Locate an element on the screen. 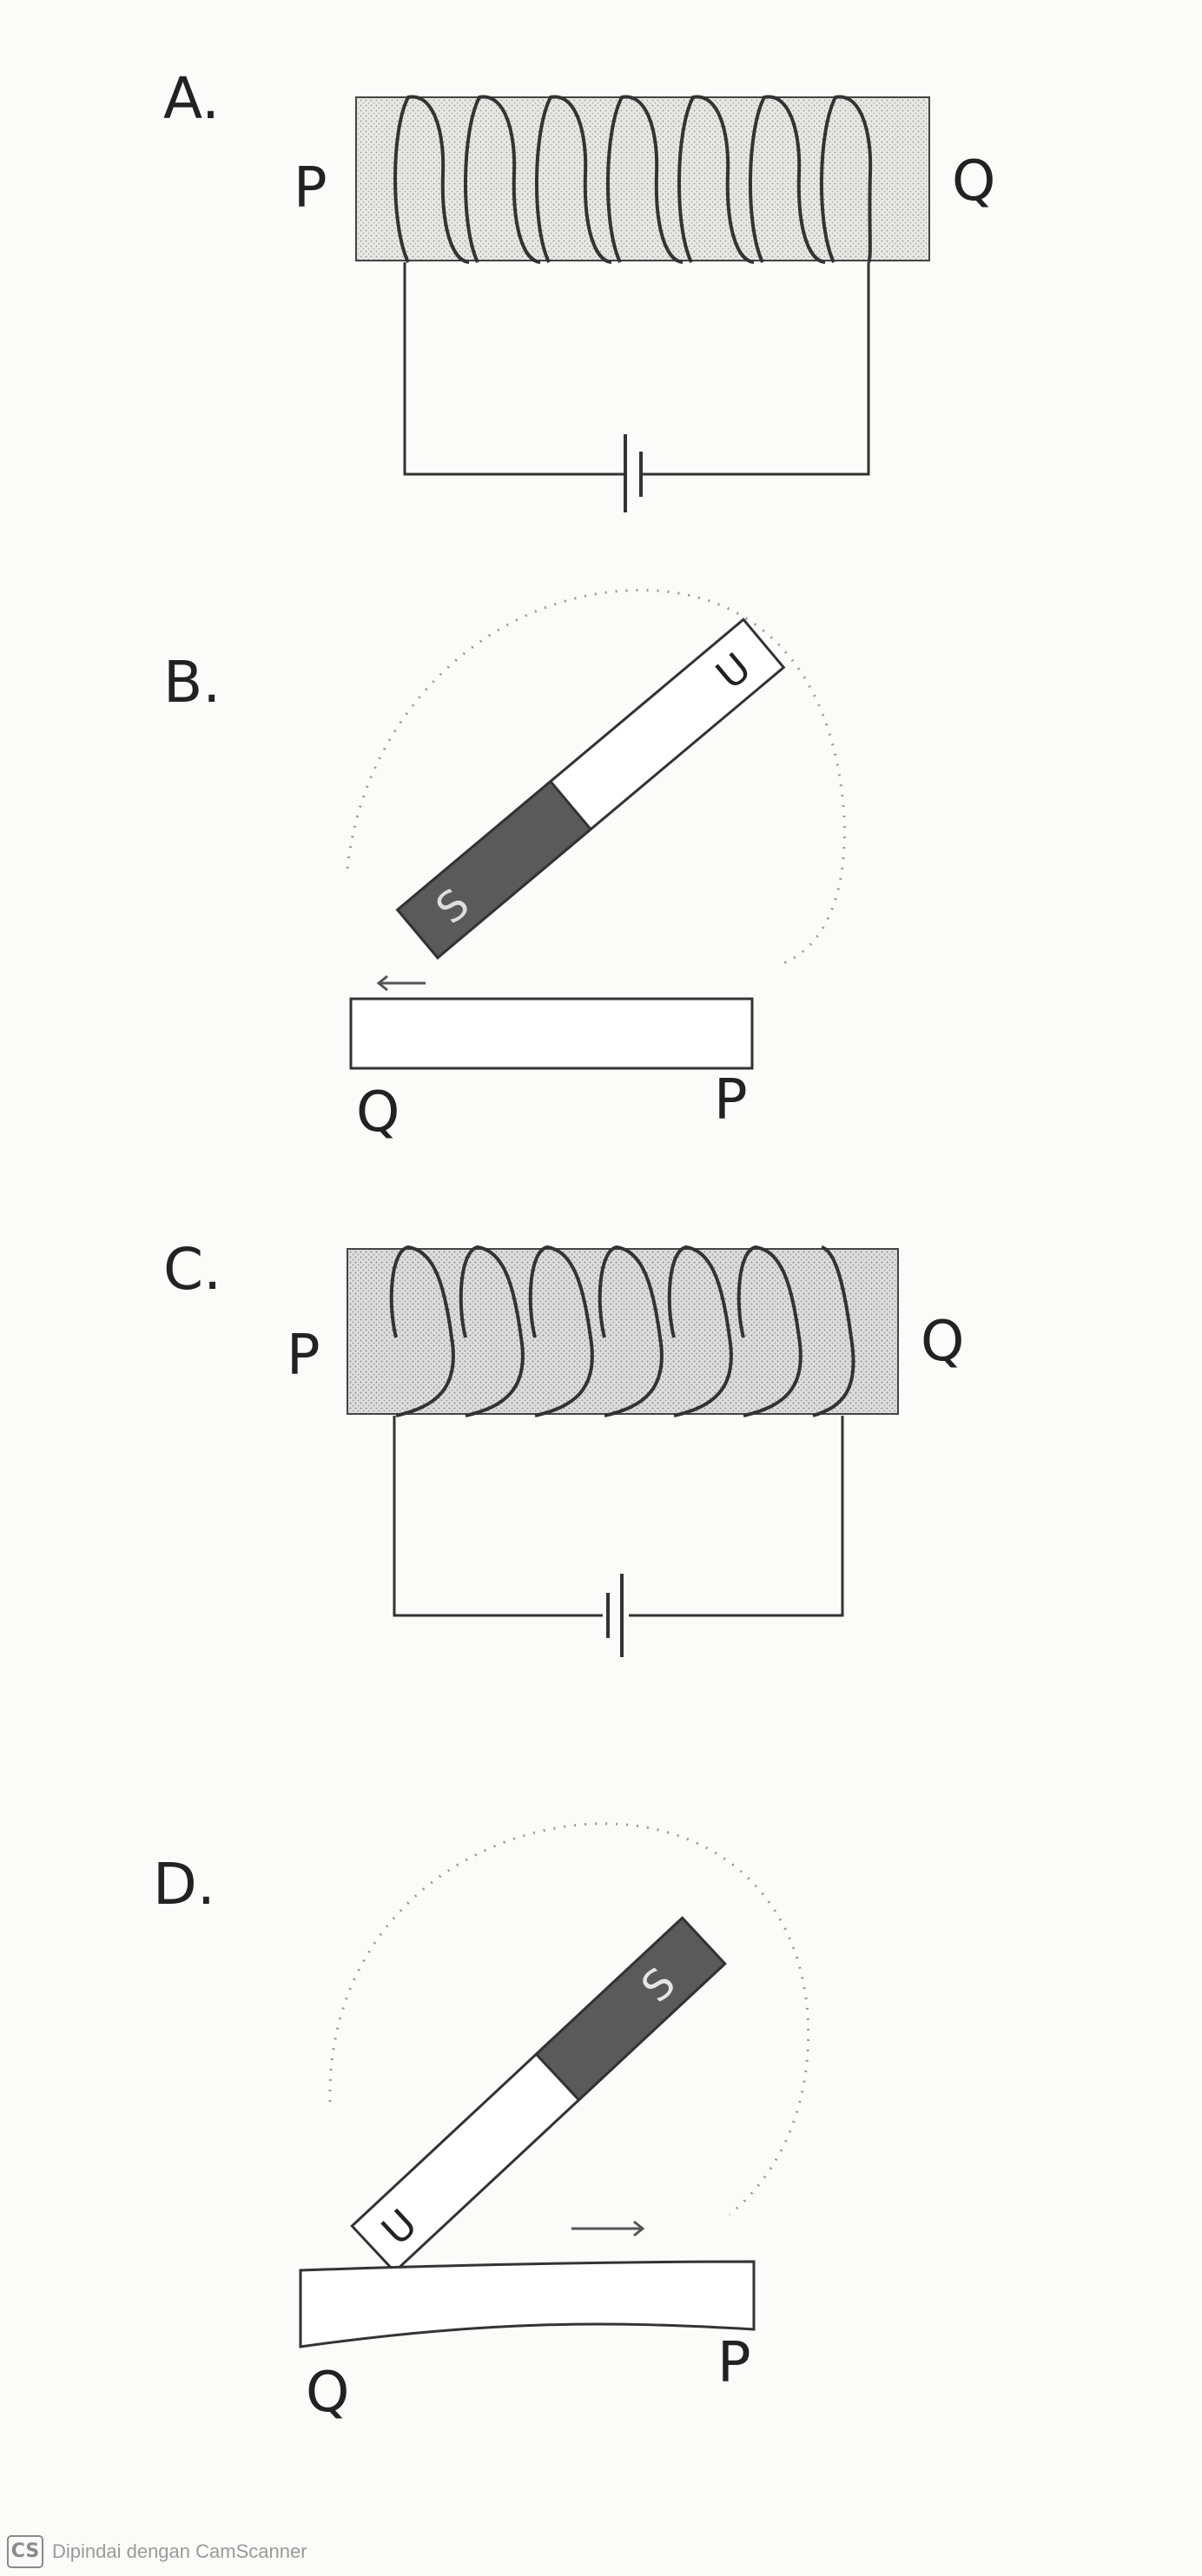 The height and width of the screenshot is (2576, 1202). option-a-letter: A. is located at coordinates (191, 99).